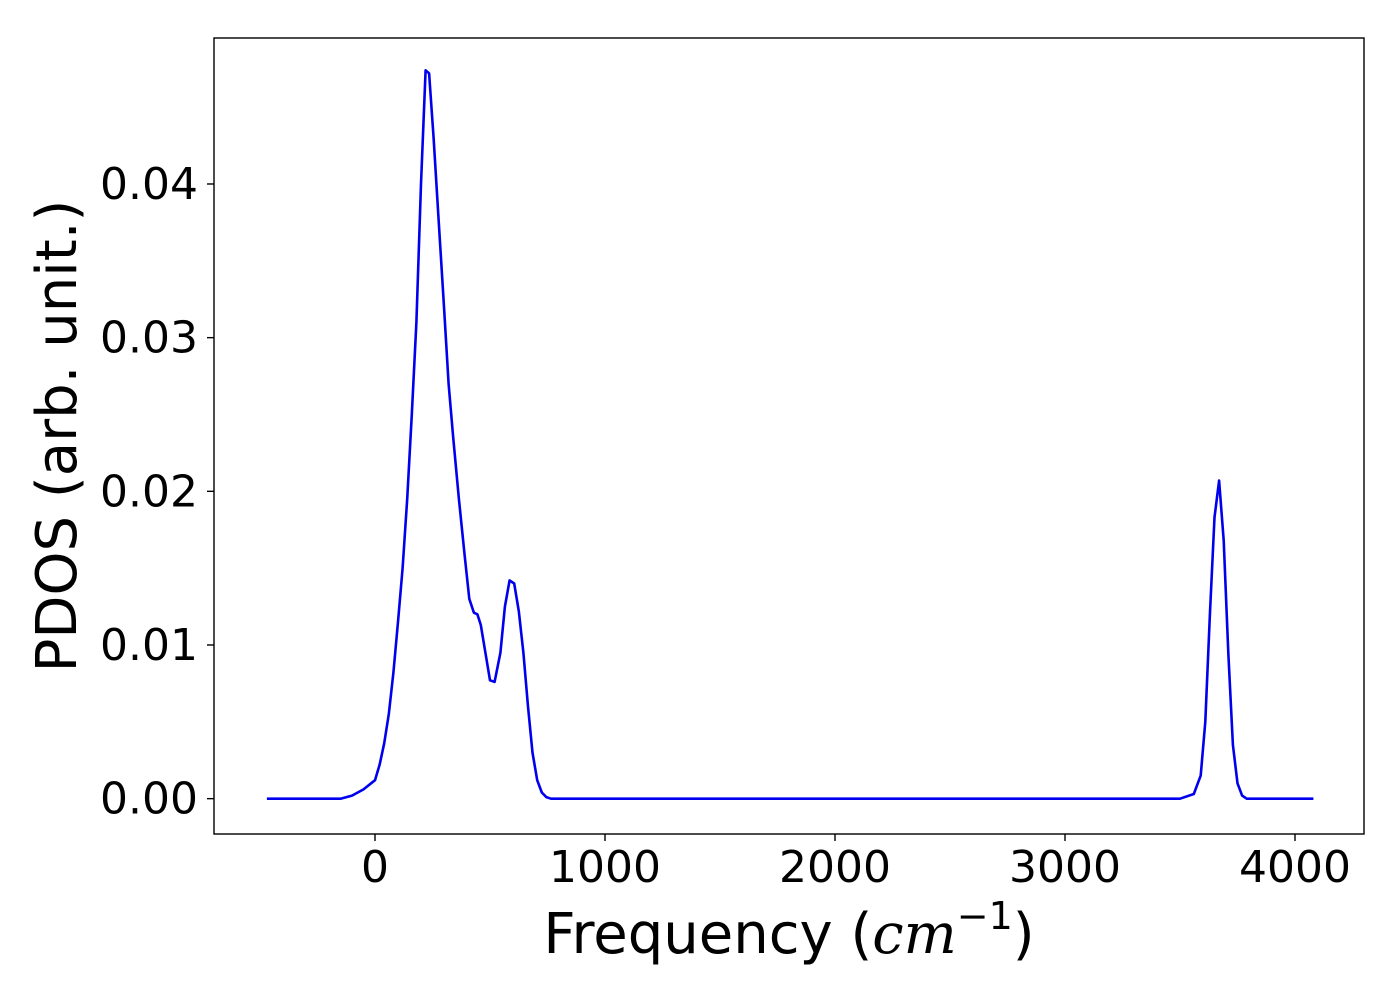 The image size is (1400, 1000). What do you see at coordinates (149, 338) in the screenshot?
I see `y-tick-label: 0.03` at bounding box center [149, 338].